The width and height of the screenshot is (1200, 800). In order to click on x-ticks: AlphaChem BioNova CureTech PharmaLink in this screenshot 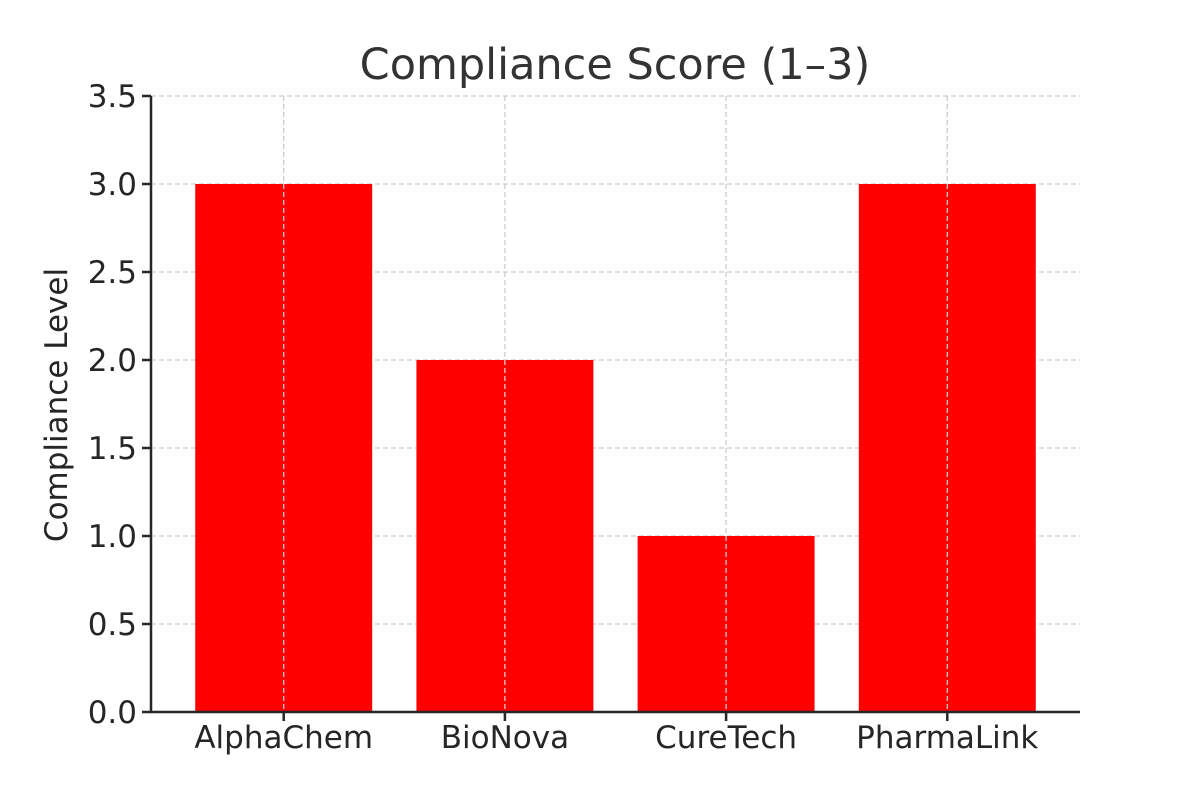, I will do `click(616, 734)`.